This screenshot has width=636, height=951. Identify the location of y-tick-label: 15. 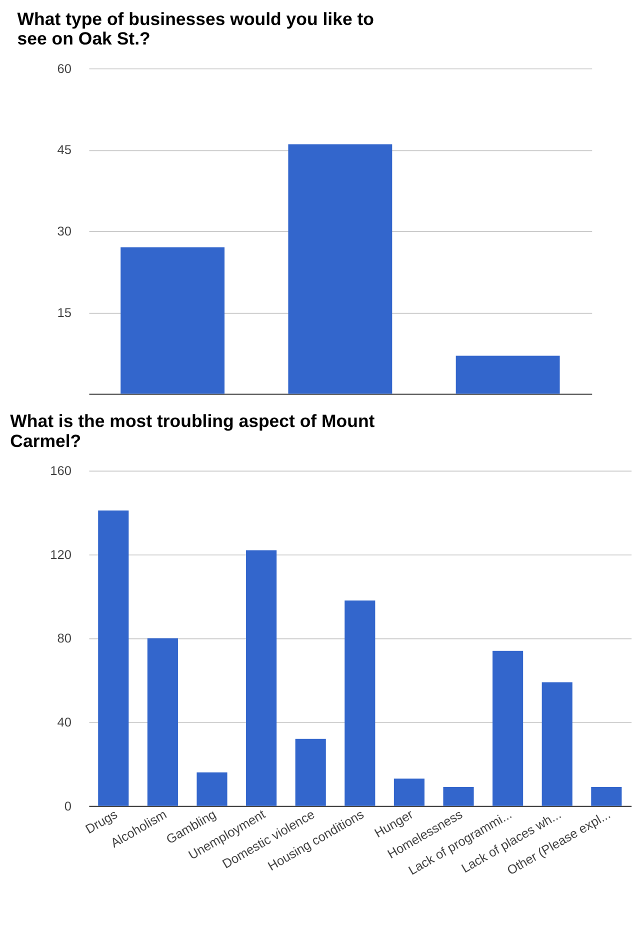
(64, 312).